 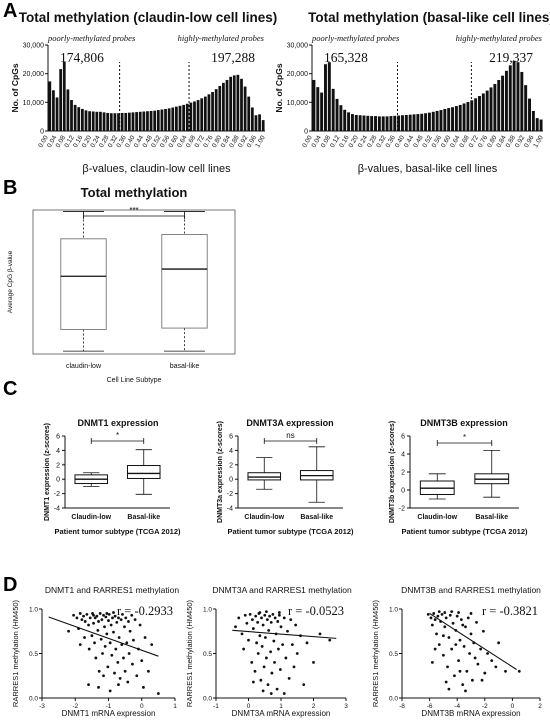 I want to click on x-tick-label: -2, so click(x=75, y=706).